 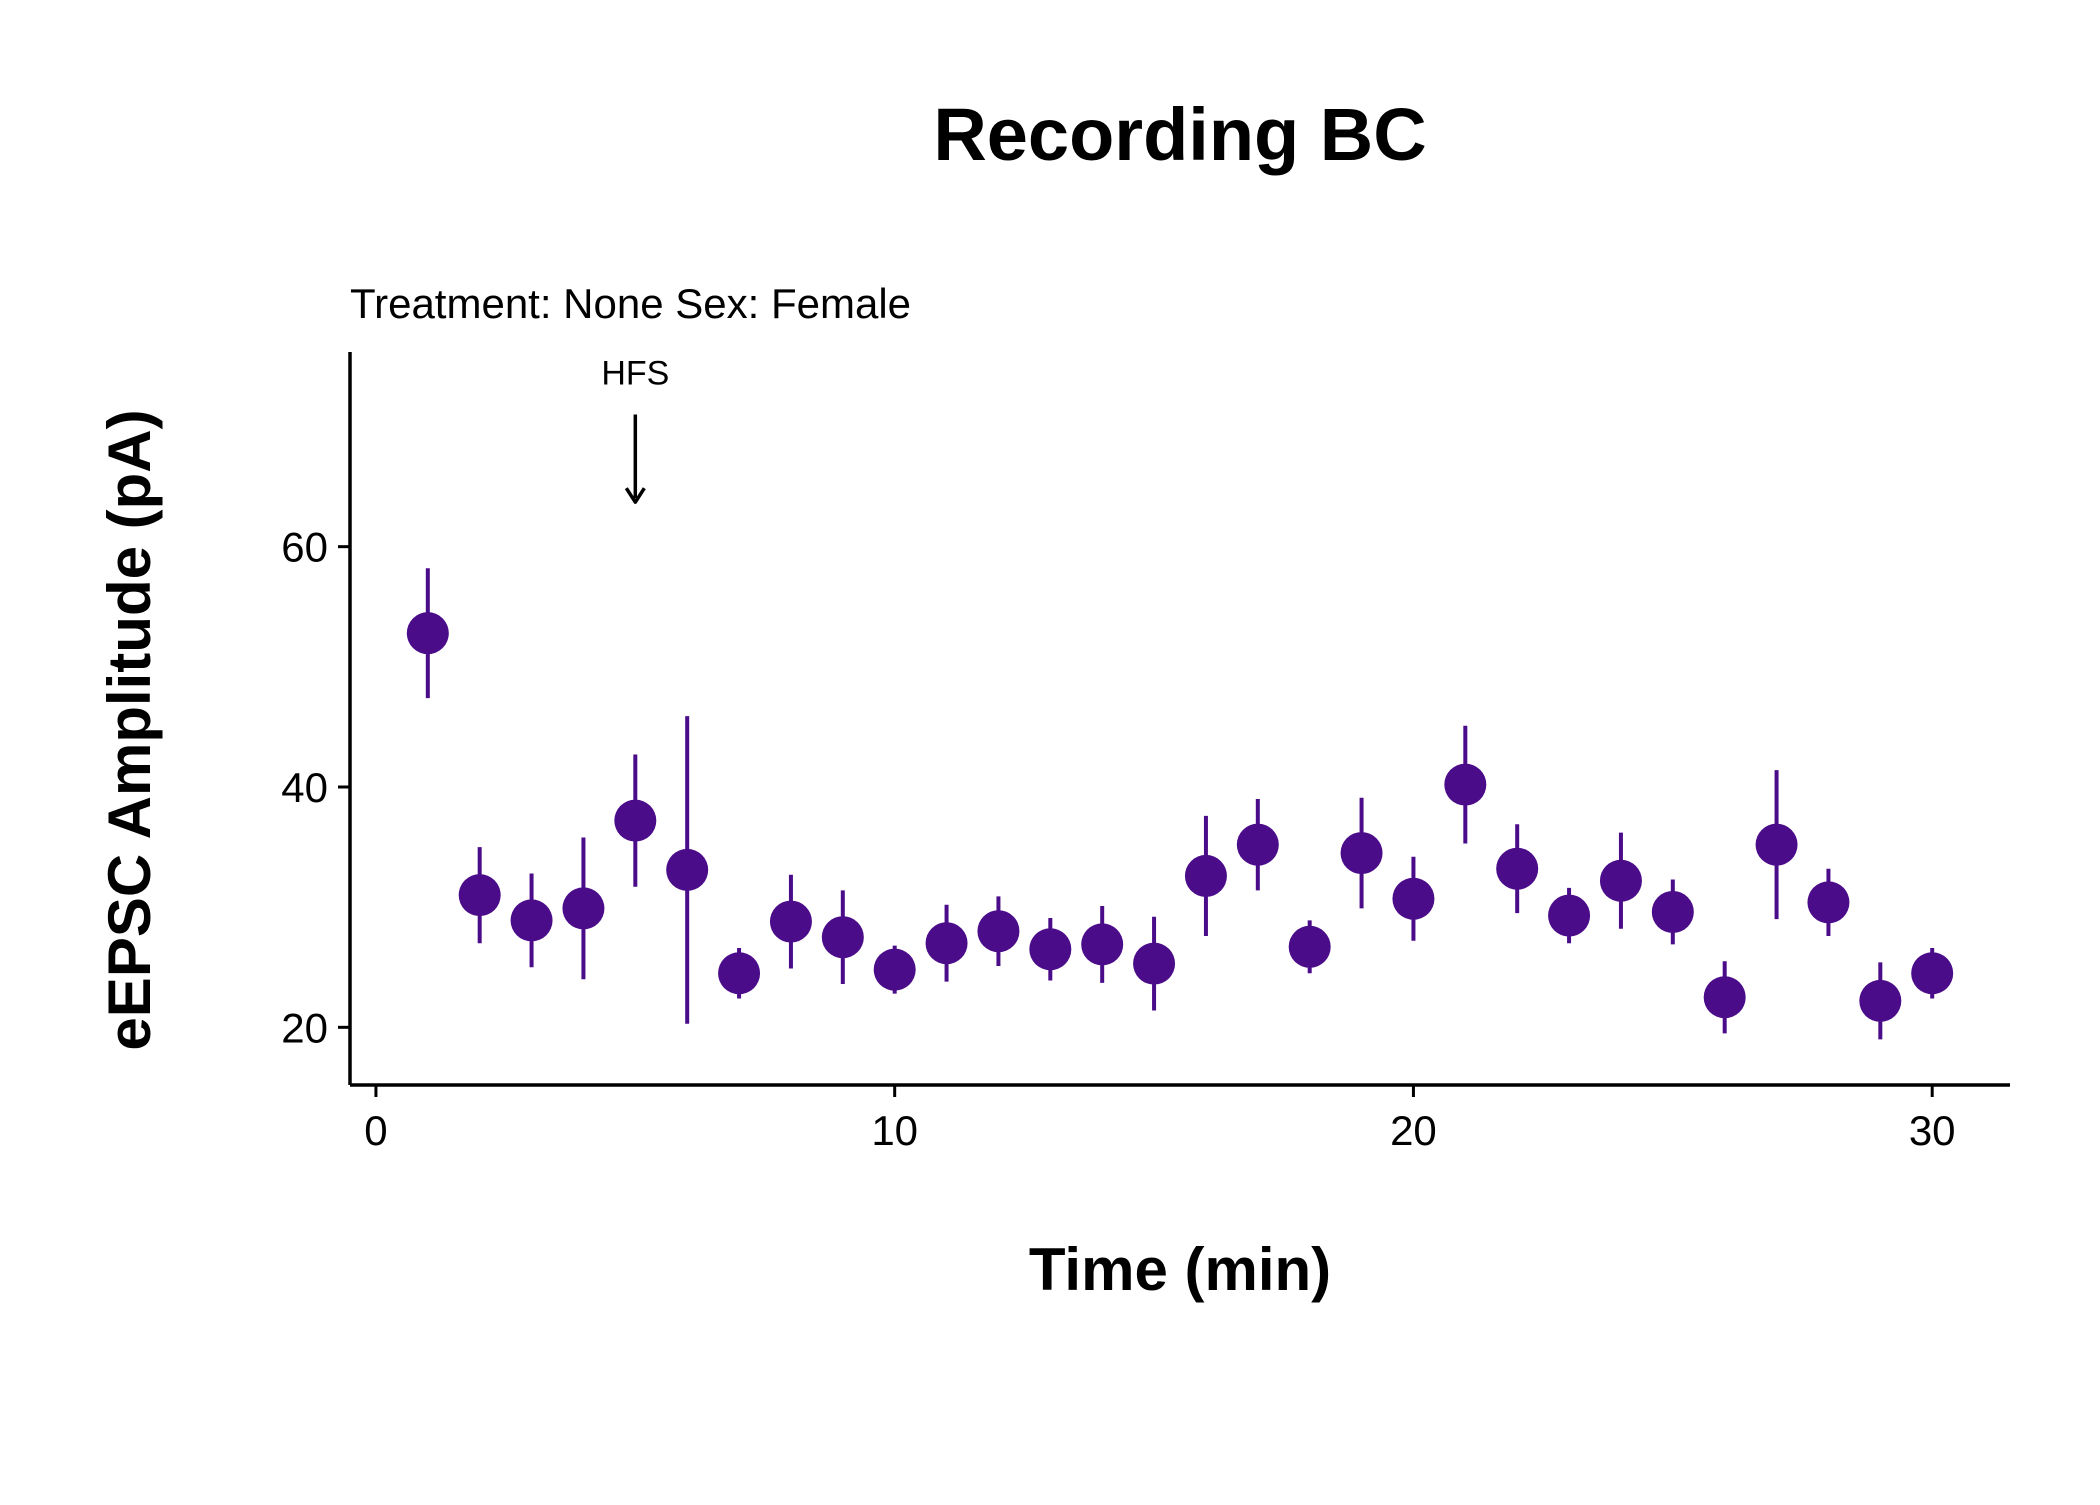 What do you see at coordinates (1932, 1130) in the screenshot?
I see `x-tick-label: 30` at bounding box center [1932, 1130].